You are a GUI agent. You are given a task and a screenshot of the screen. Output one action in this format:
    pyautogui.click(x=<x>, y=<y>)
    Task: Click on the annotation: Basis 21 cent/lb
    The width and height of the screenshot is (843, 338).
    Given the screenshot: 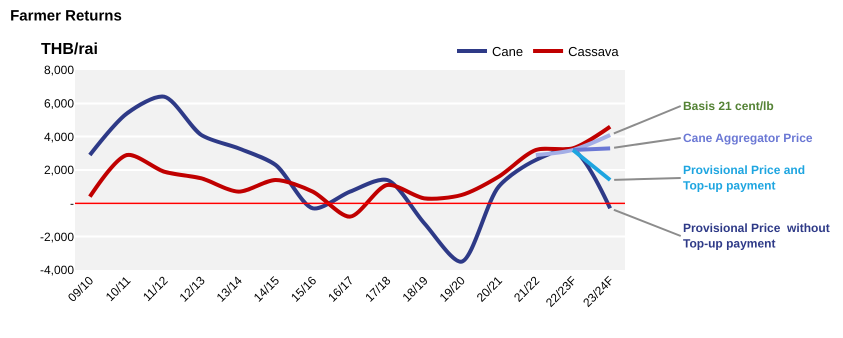 What is the action you would take?
    pyautogui.click(x=728, y=106)
    